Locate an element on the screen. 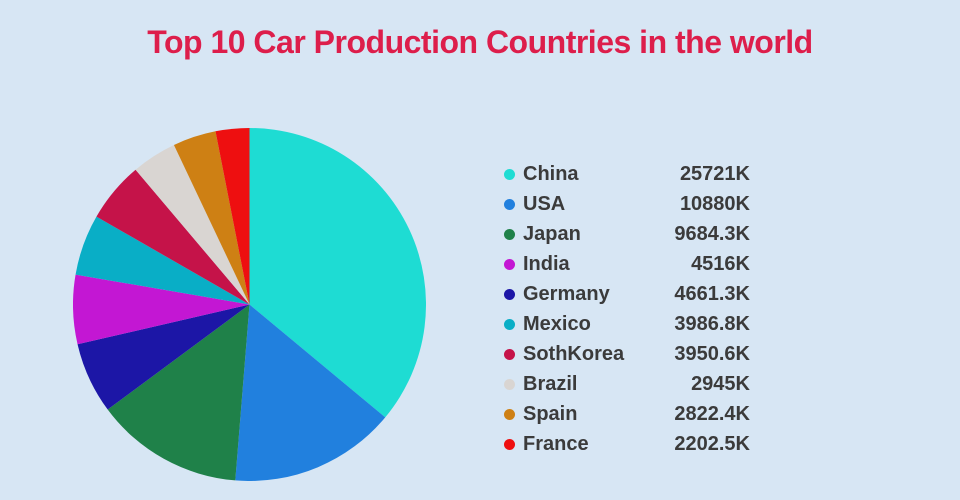 This screenshot has height=500, width=960. legend-item-france: France 2202.5K is located at coordinates (627, 444).